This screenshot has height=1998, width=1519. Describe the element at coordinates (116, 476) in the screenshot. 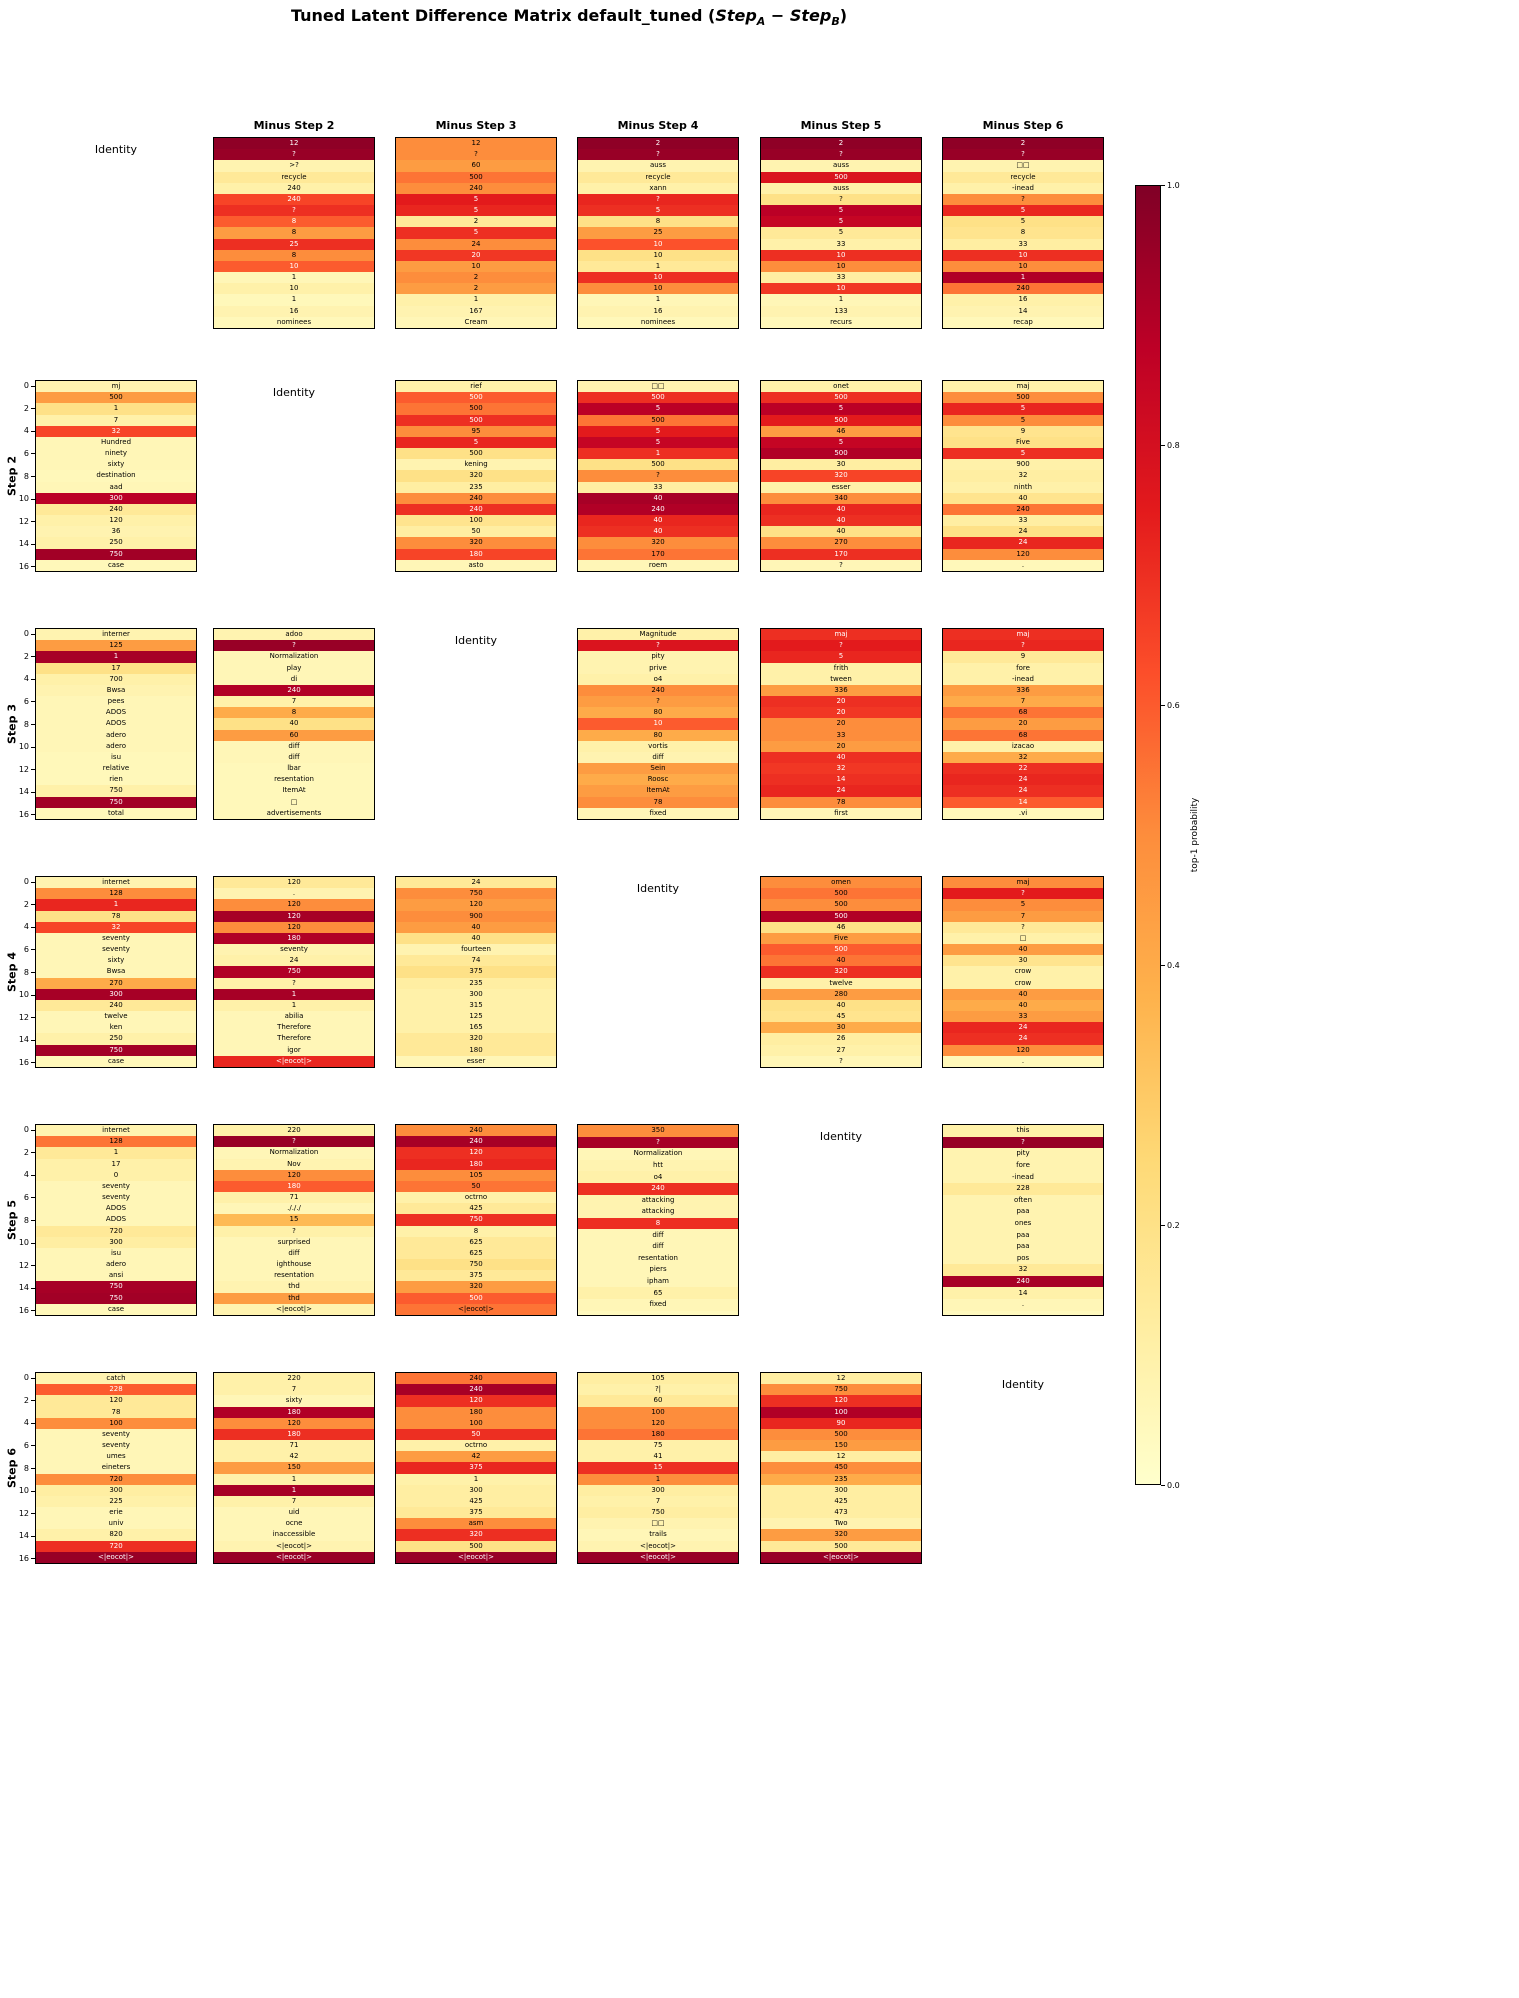

I see `heatmap-cell-r8: destination` at that location.